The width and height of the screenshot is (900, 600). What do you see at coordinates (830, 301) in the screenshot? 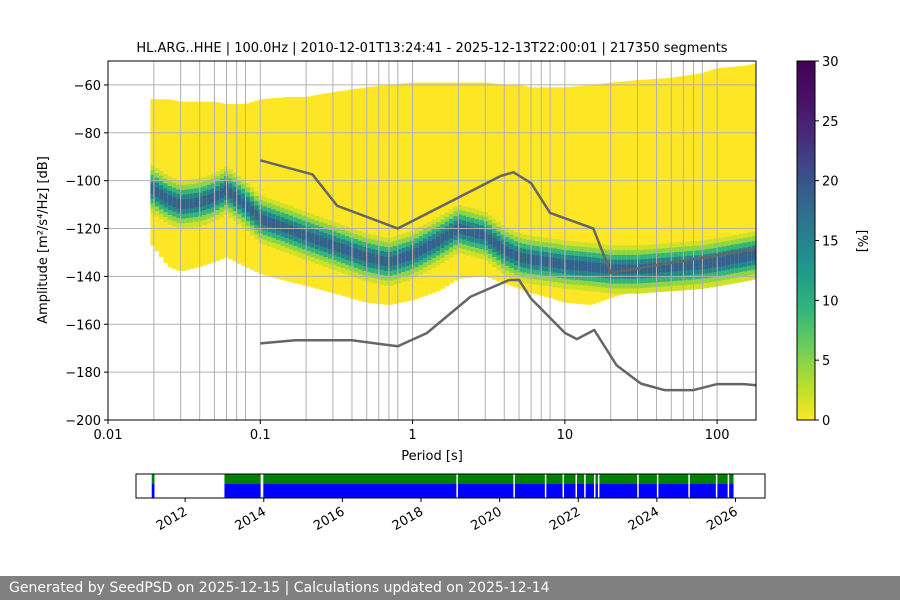
I see `colorbar-tick-label: 10` at bounding box center [830, 301].